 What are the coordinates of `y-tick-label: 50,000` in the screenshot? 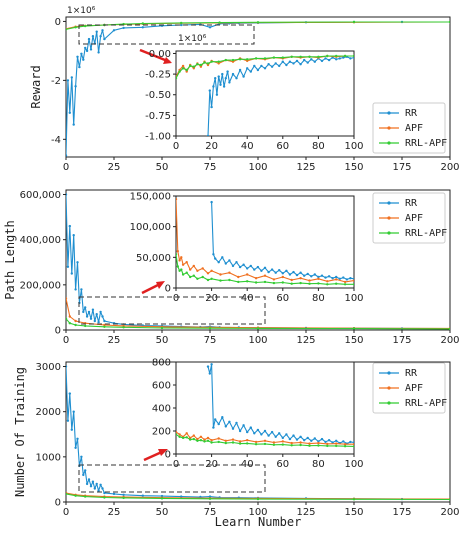 It's located at (153, 258).